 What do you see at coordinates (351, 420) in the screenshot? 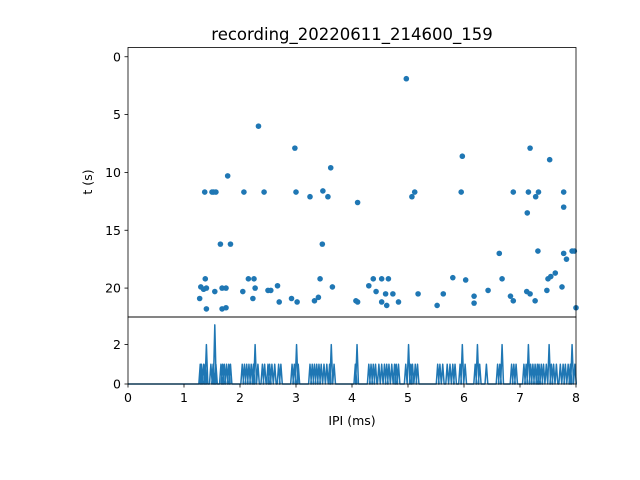
I see `x-axis-label: IPI (ms)` at bounding box center [351, 420].